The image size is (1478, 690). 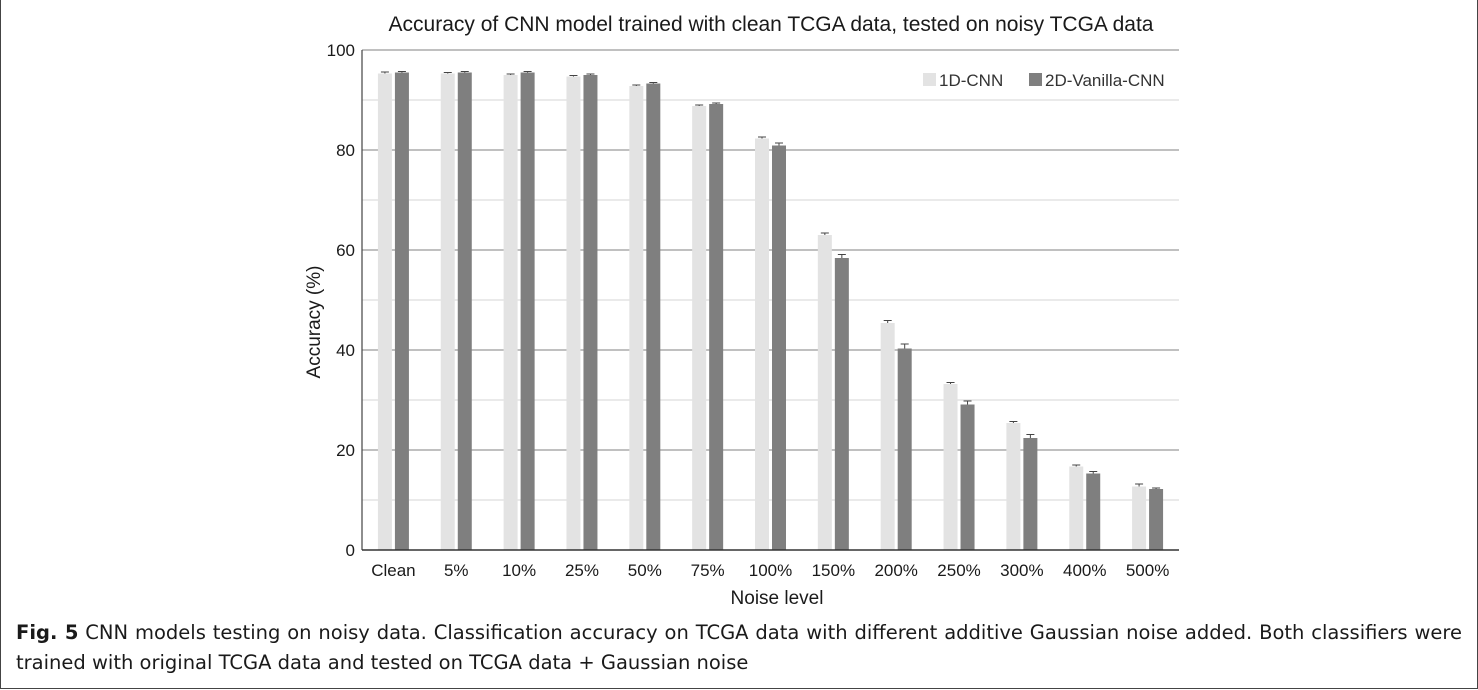 I want to click on x-tick-label: Clean, so click(x=393, y=570).